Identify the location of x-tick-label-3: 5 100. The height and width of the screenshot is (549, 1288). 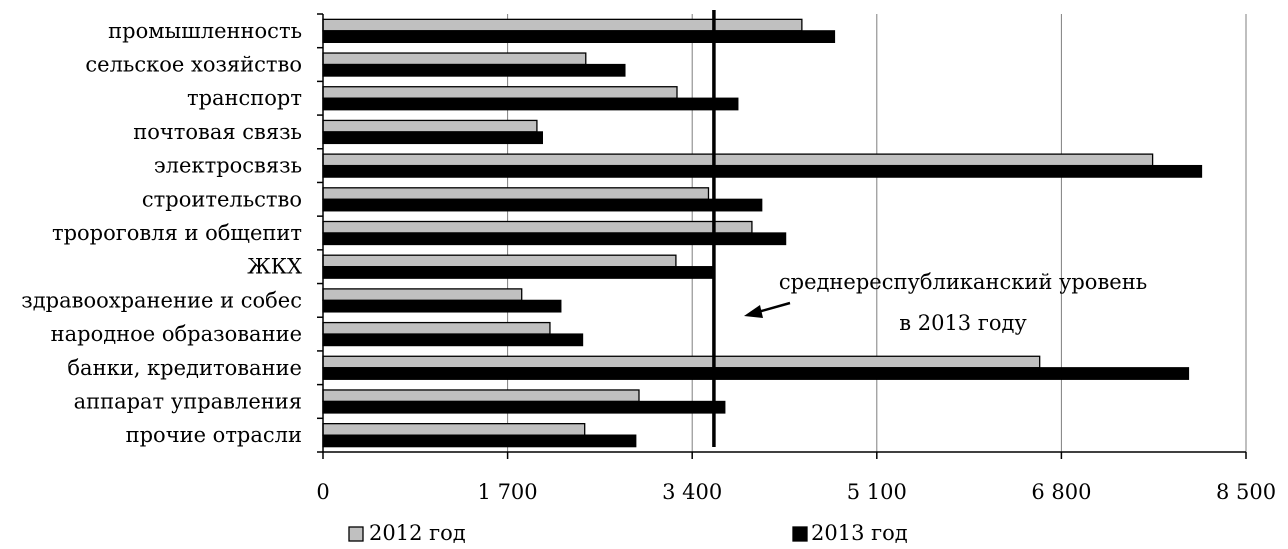
(877, 492).